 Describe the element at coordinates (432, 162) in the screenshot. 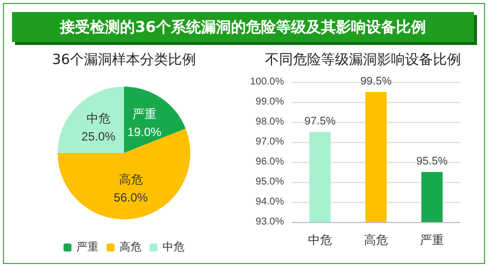

I see `data-label: 95.5%` at that location.